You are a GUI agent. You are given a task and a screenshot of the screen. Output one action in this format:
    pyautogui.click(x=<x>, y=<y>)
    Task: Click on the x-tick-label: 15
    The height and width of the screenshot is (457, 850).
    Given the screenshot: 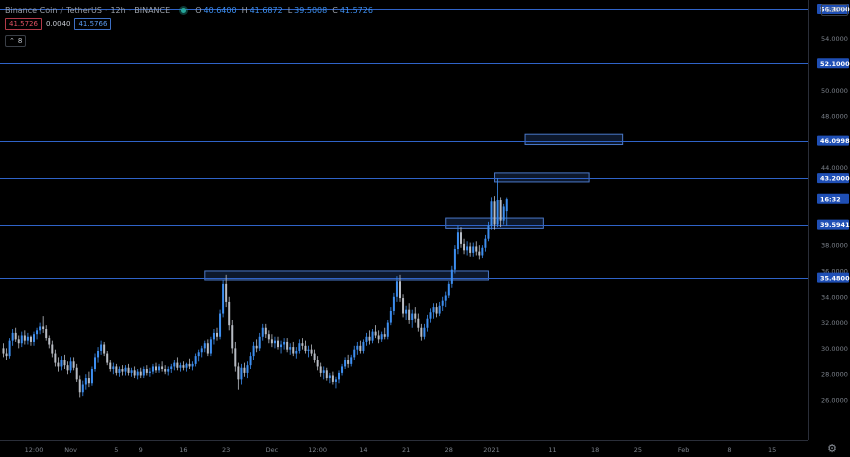 What is the action you would take?
    pyautogui.click(x=772, y=450)
    